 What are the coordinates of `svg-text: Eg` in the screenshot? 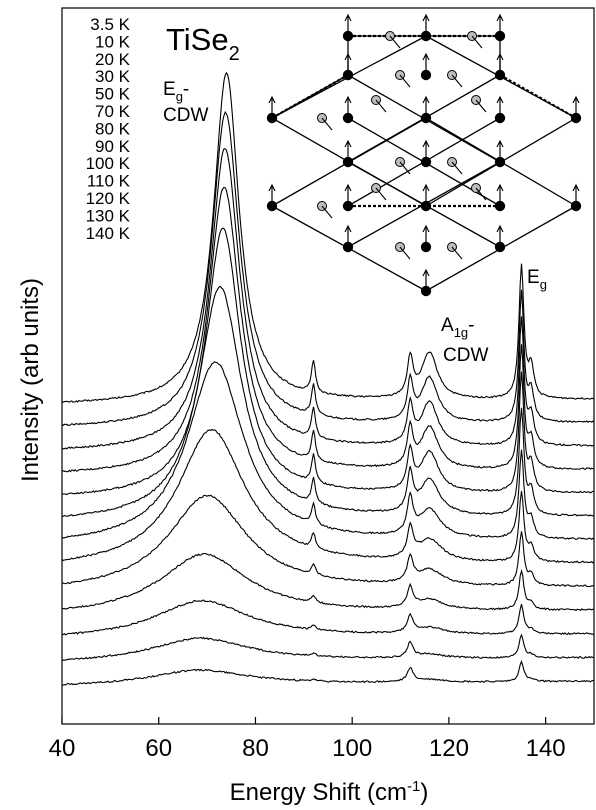 It's located at (537, 279).